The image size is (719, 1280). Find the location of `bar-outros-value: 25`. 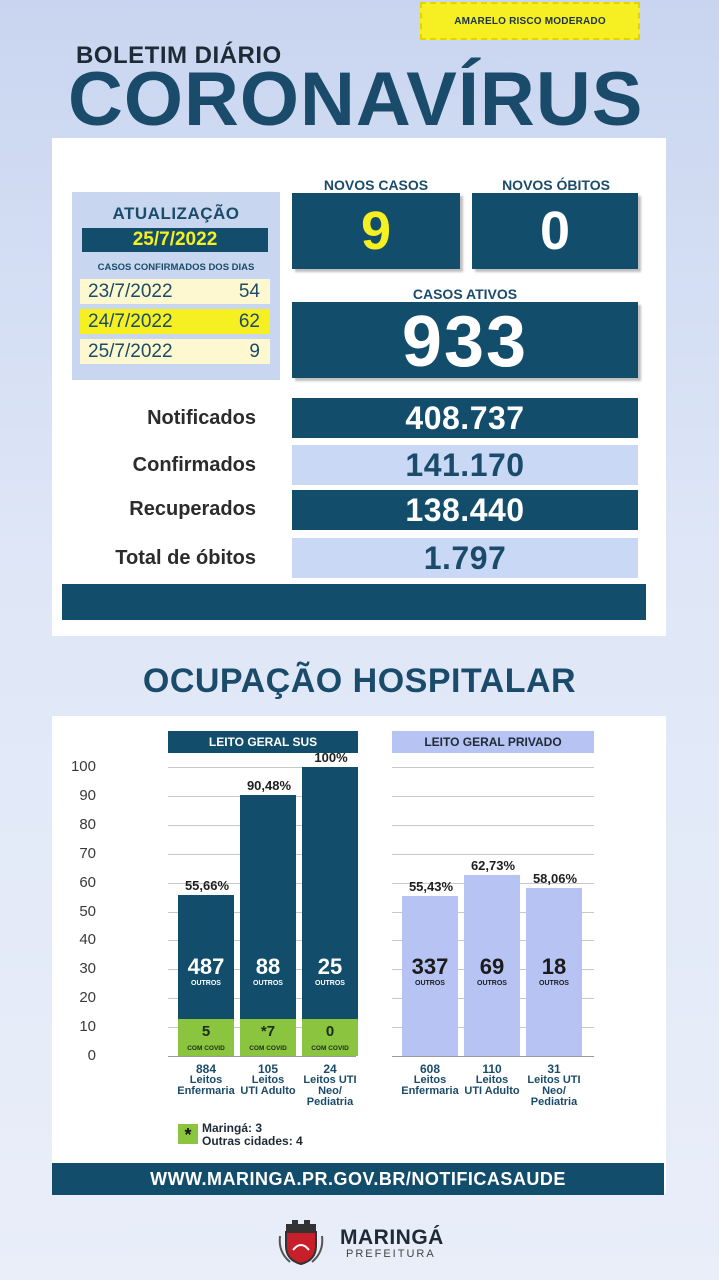

bar-outros-value: 25 is located at coordinates (330, 966).